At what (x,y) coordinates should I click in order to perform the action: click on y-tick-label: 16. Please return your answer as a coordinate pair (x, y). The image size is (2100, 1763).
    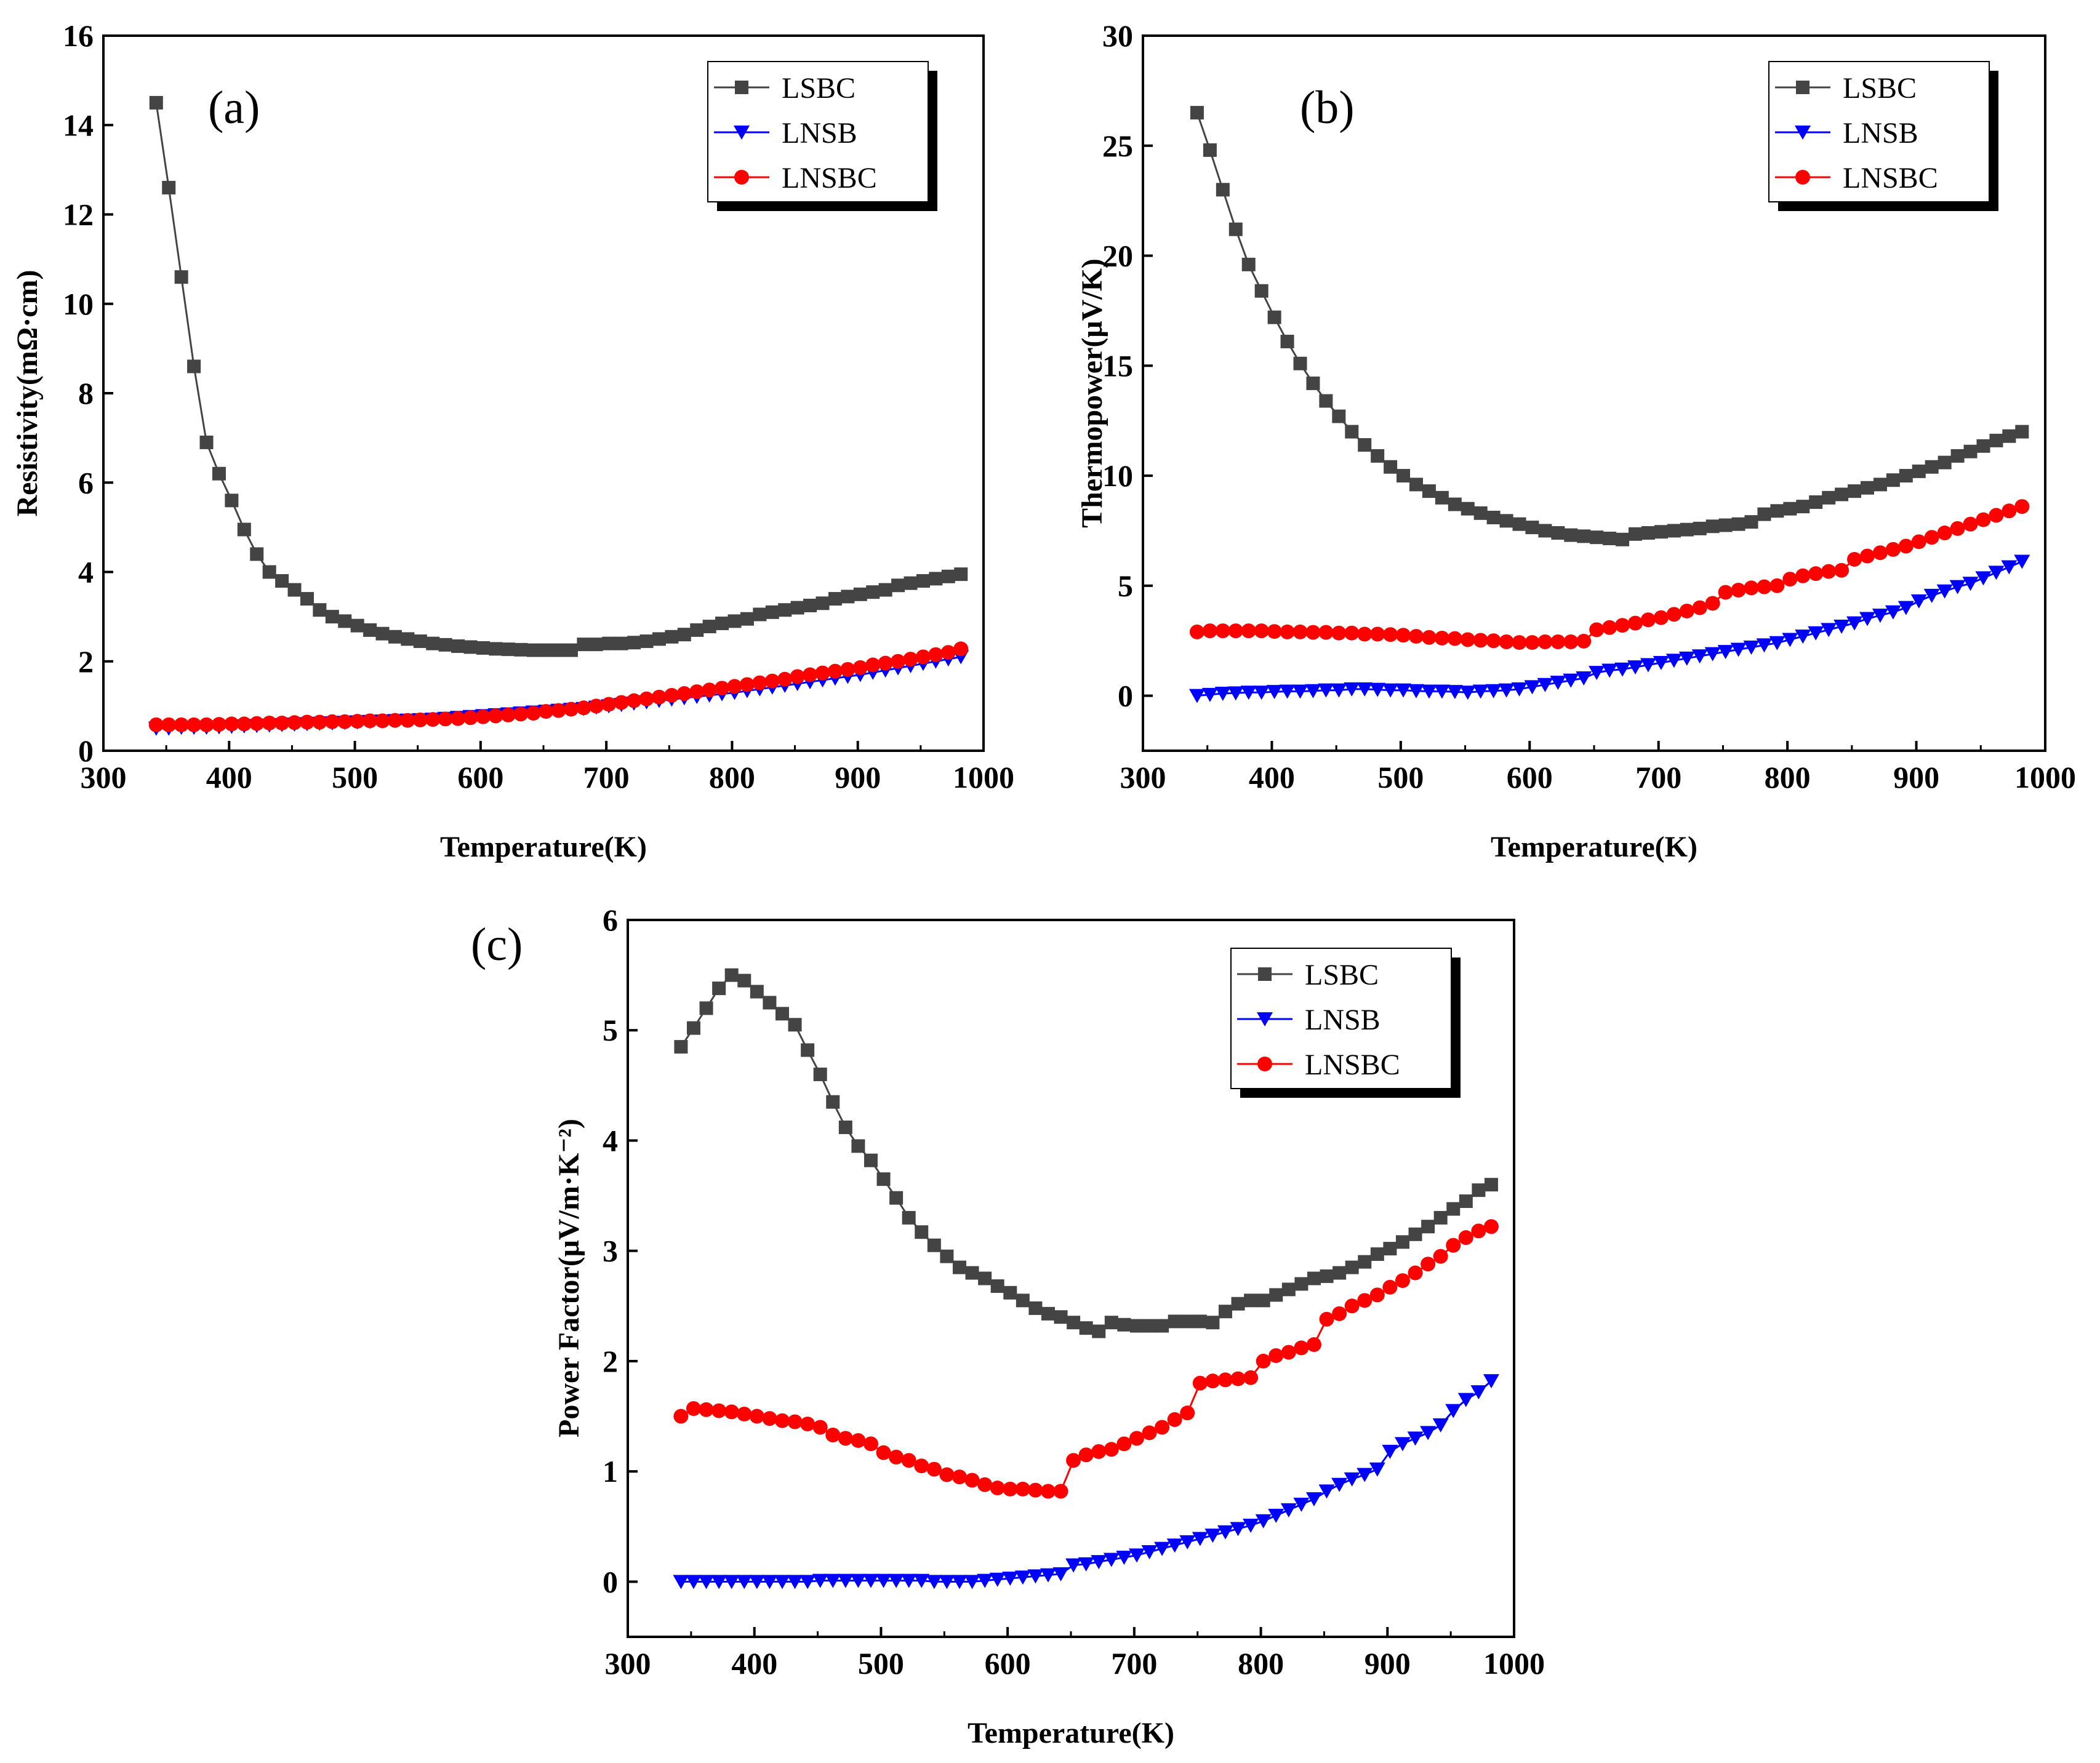
    Looking at the image, I should click on (78, 35).